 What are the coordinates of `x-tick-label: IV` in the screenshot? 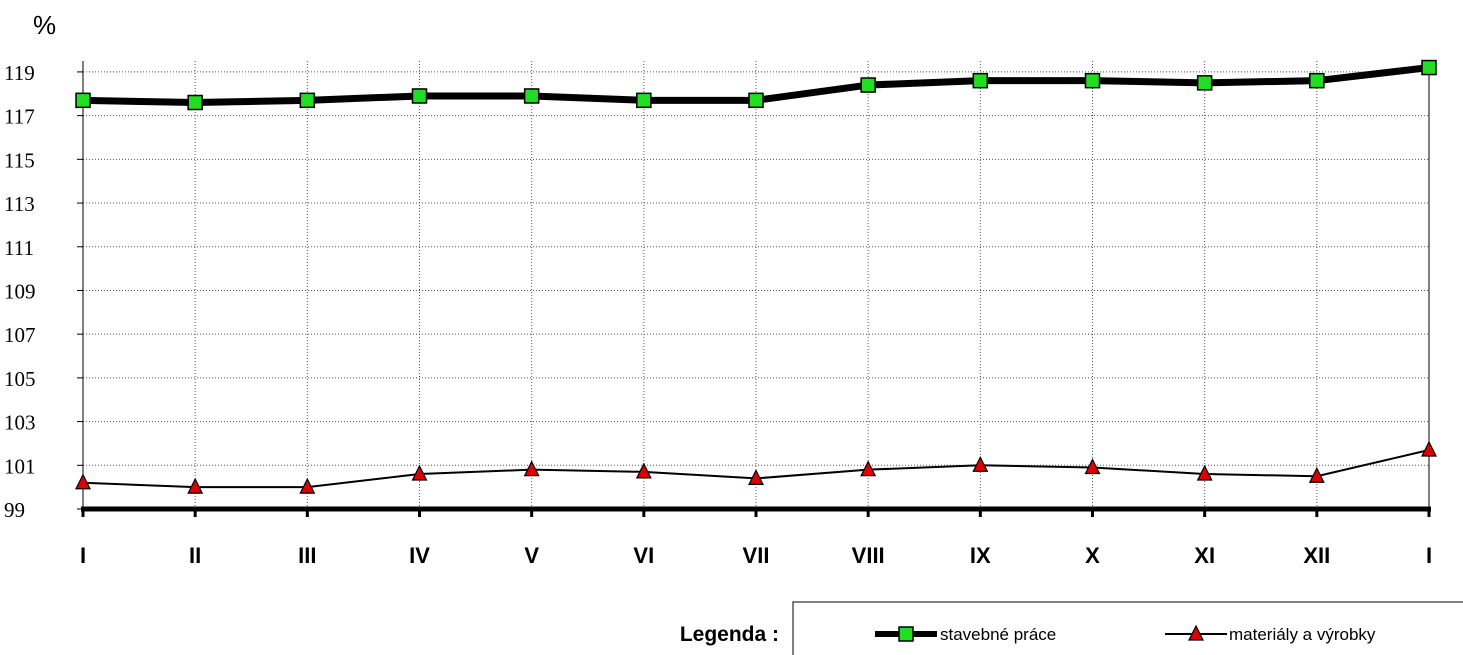 It's located at (419, 555).